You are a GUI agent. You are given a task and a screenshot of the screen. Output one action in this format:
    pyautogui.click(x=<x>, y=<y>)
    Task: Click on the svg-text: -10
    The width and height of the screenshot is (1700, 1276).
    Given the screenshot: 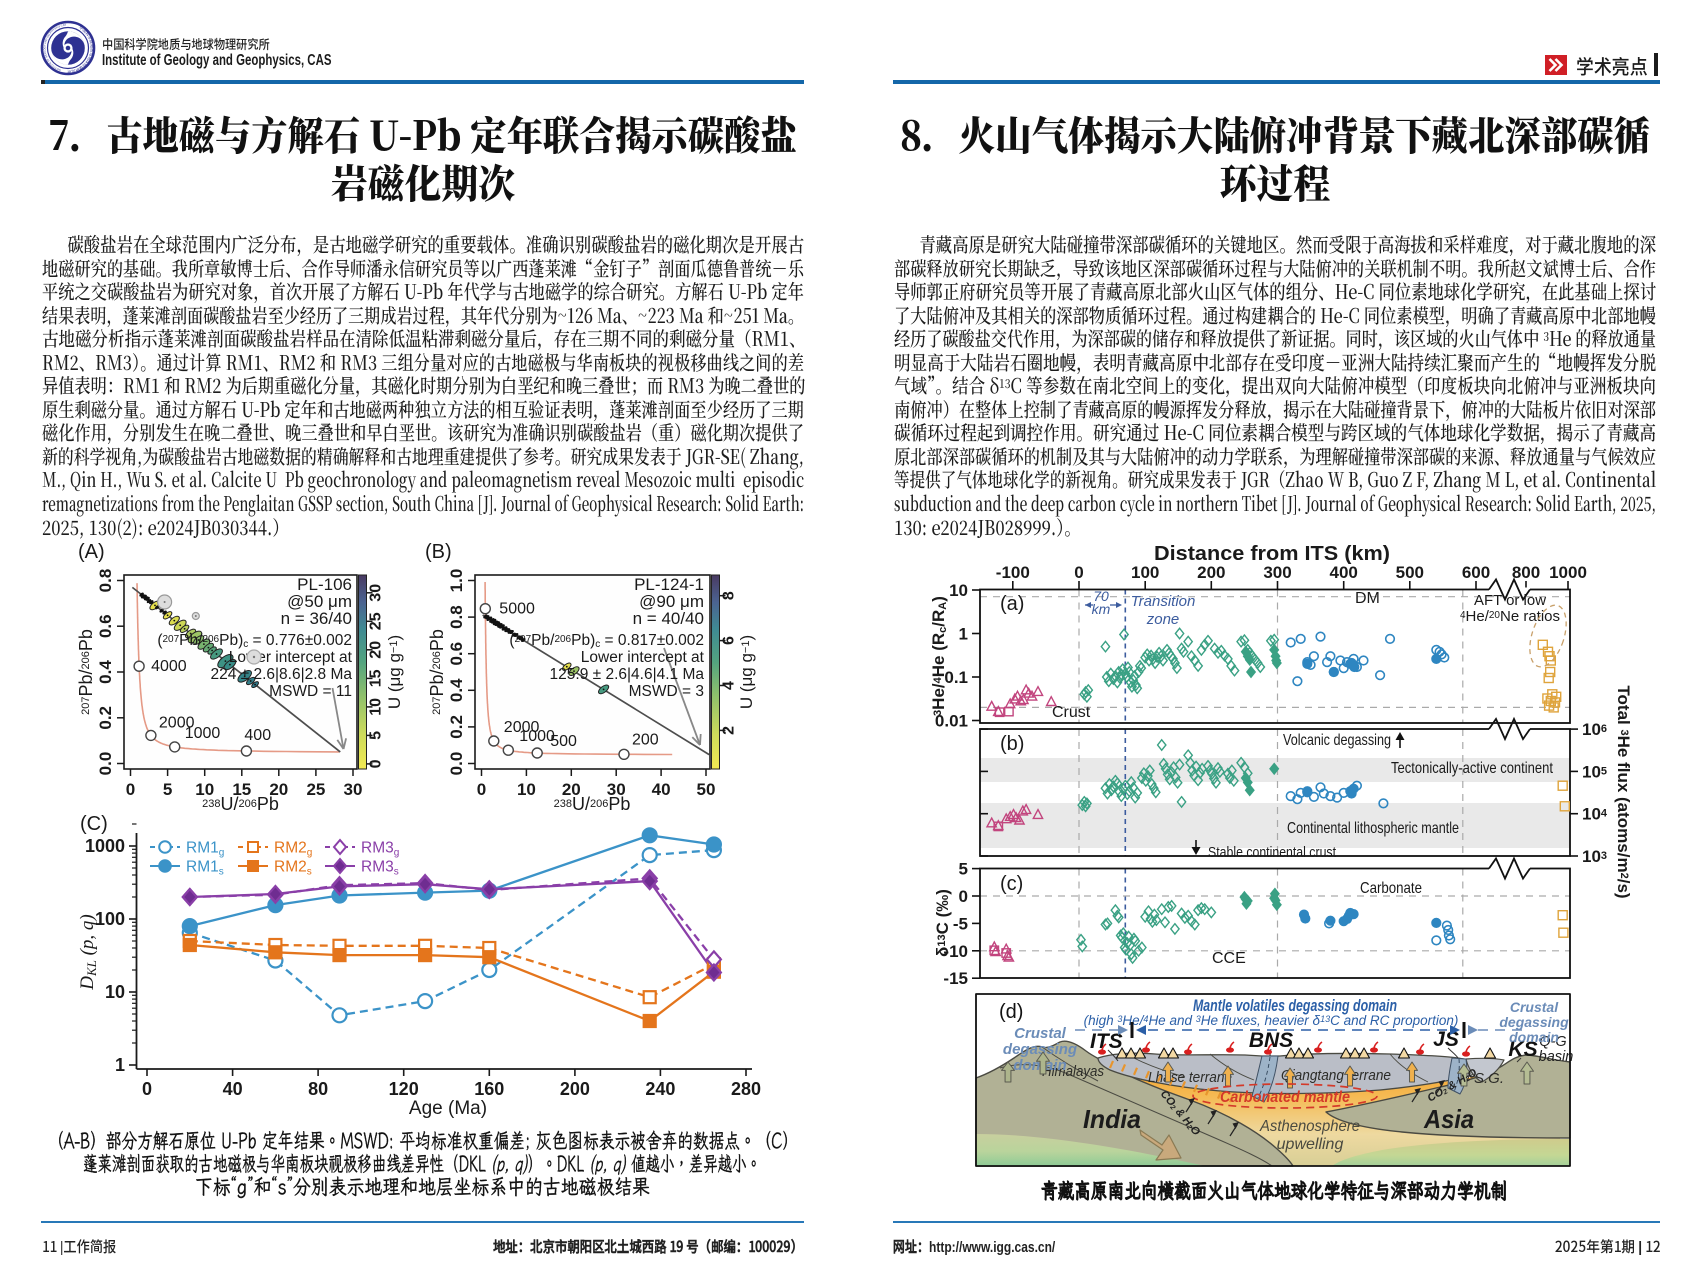 What is the action you would take?
    pyautogui.click(x=955, y=951)
    